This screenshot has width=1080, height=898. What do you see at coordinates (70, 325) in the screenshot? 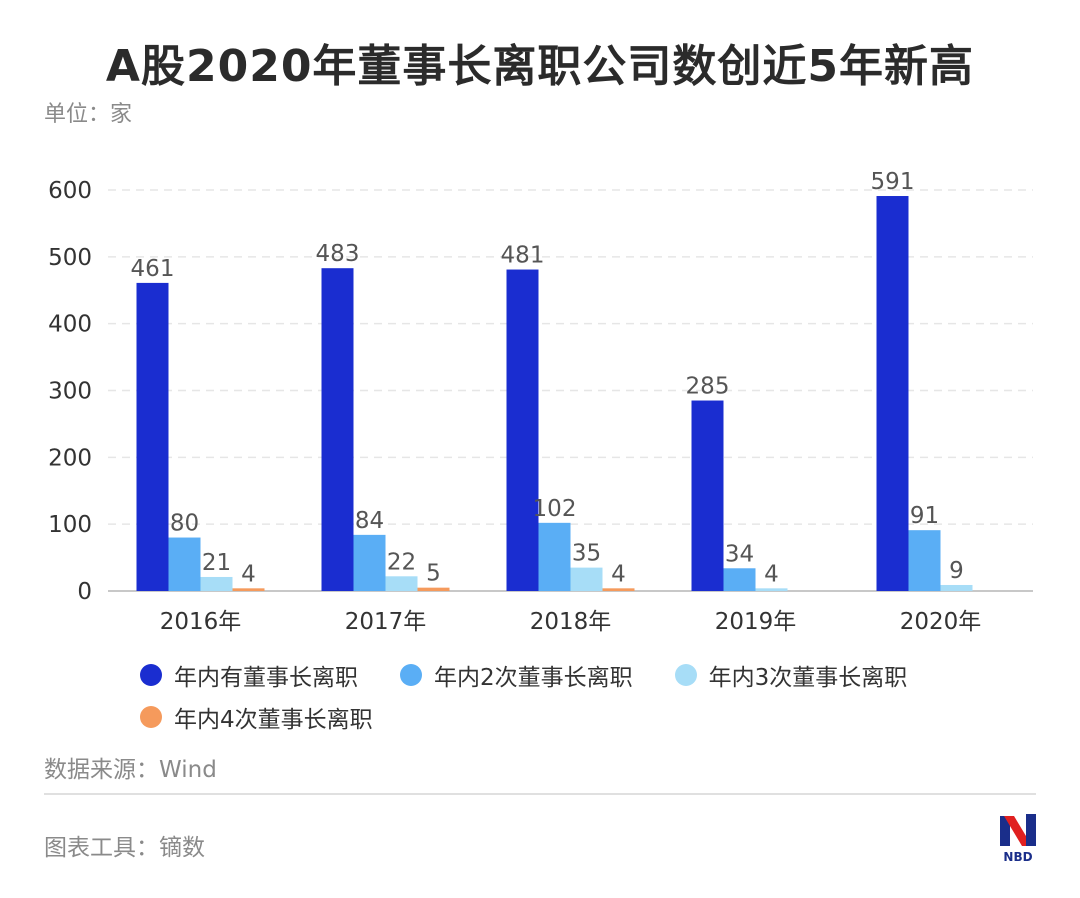
I see `y-tick-label: 400` at bounding box center [70, 325].